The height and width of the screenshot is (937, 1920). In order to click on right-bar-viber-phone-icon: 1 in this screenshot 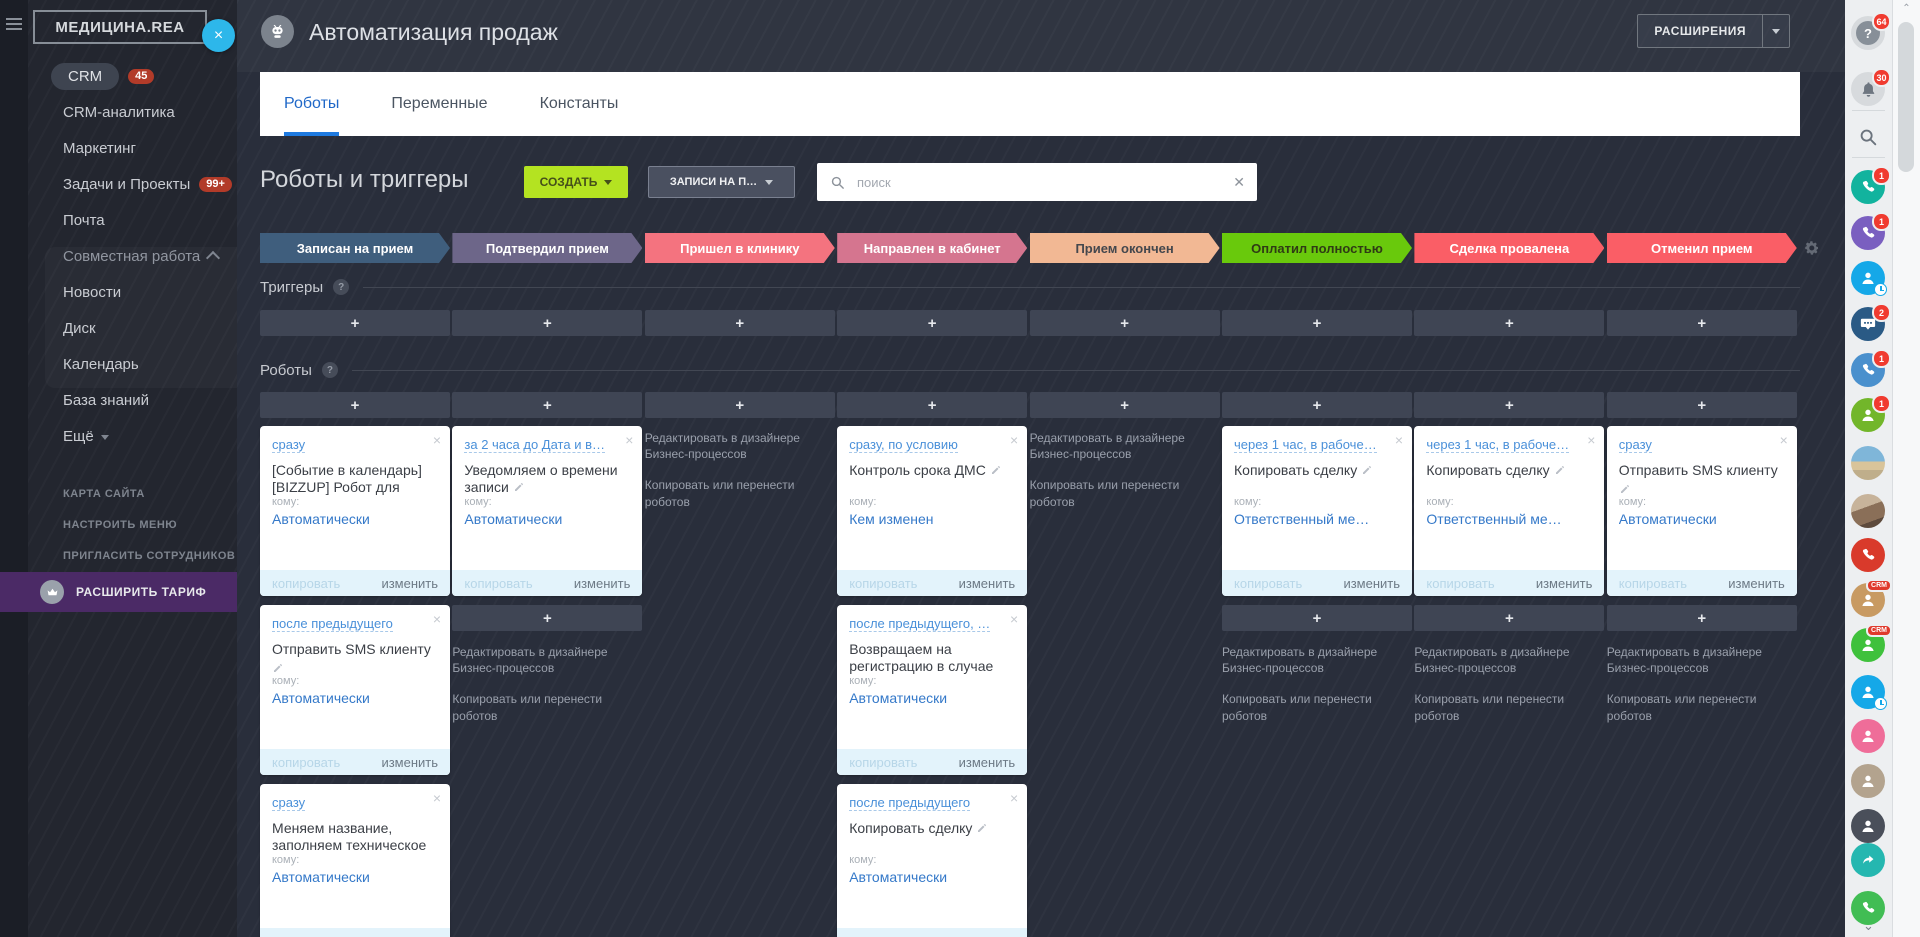, I will do `click(1871, 231)`.